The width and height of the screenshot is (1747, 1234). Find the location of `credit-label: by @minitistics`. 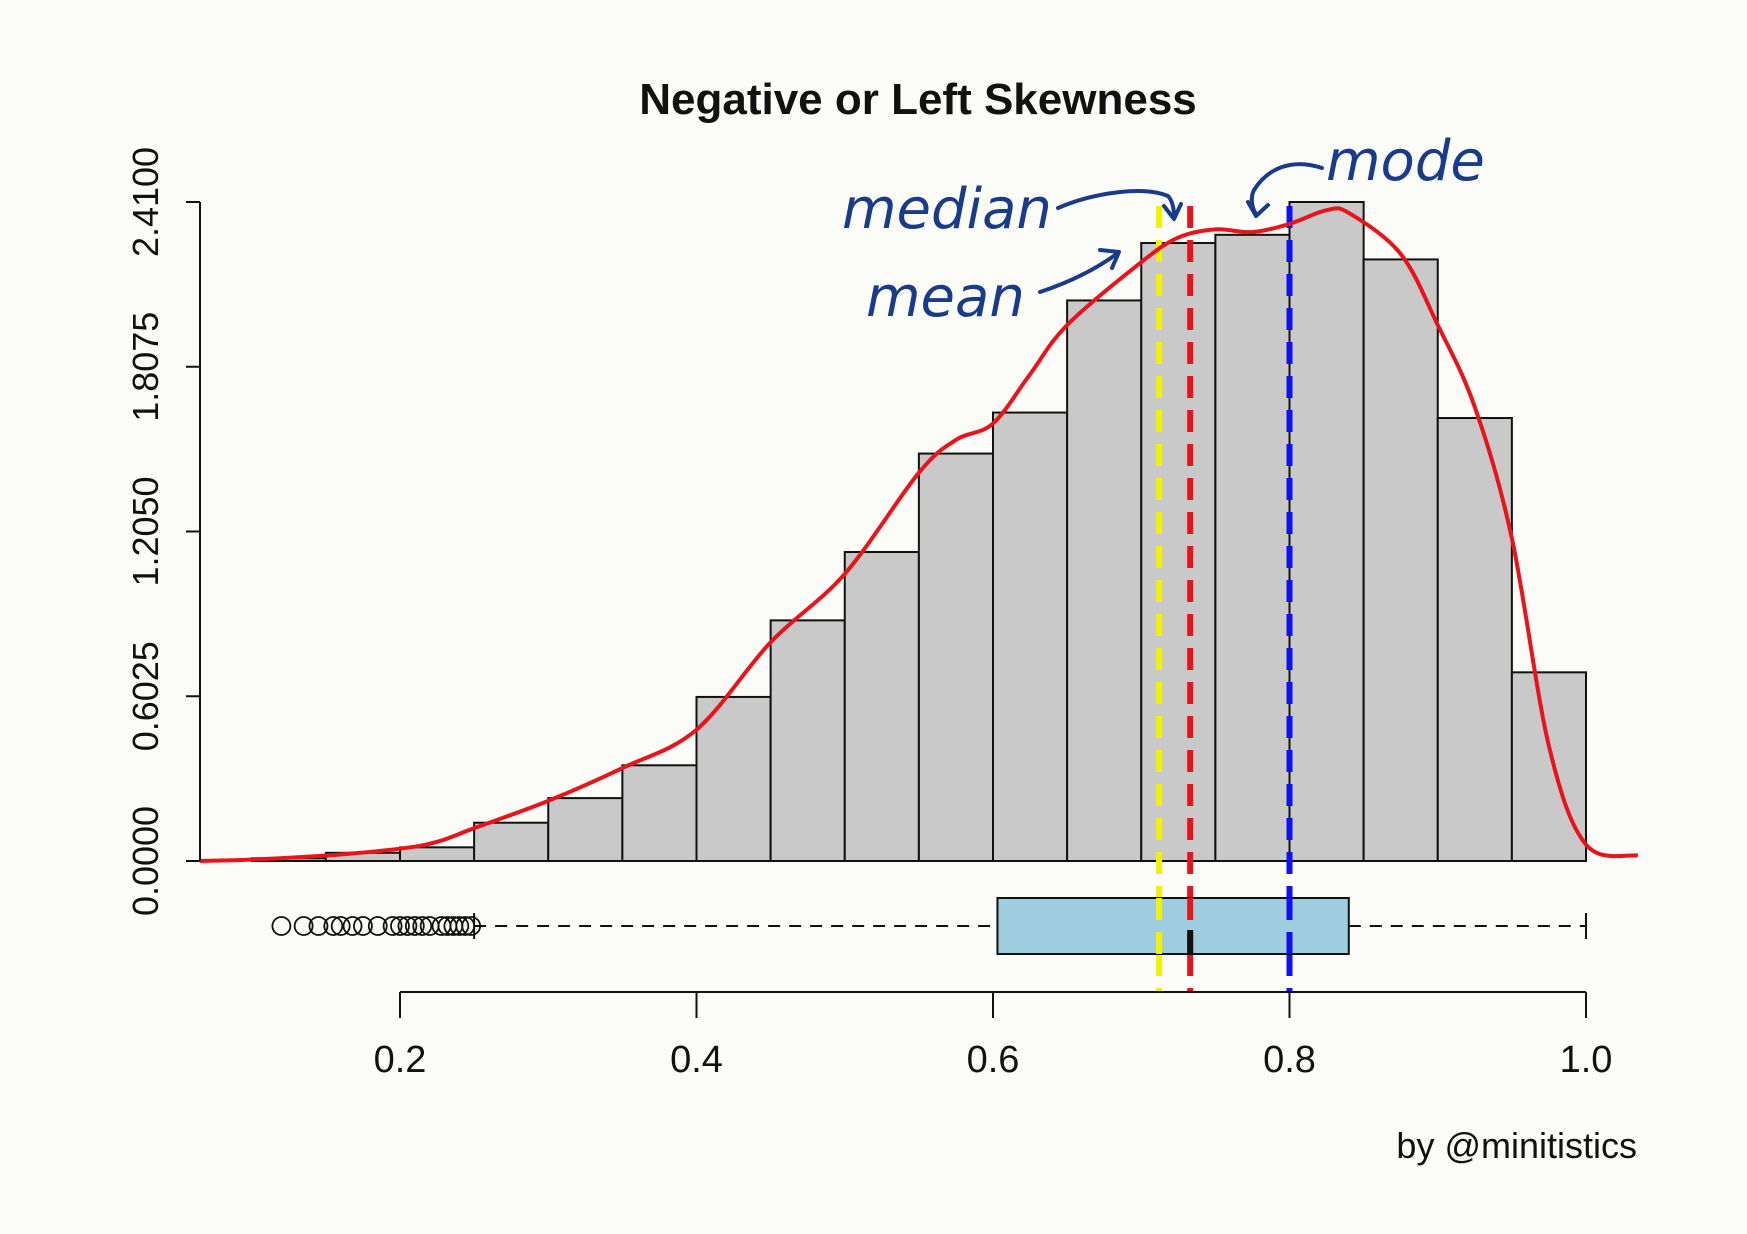

credit-label: by @minitistics is located at coordinates (1516, 1145).